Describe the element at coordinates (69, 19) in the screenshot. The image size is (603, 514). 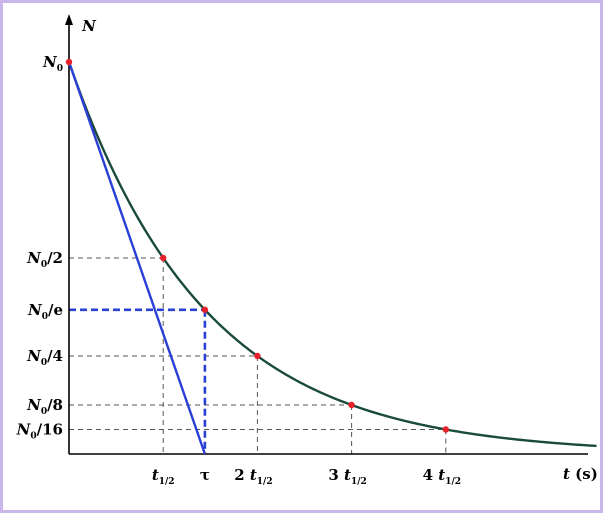
I see `y-axis-arrow` at that location.